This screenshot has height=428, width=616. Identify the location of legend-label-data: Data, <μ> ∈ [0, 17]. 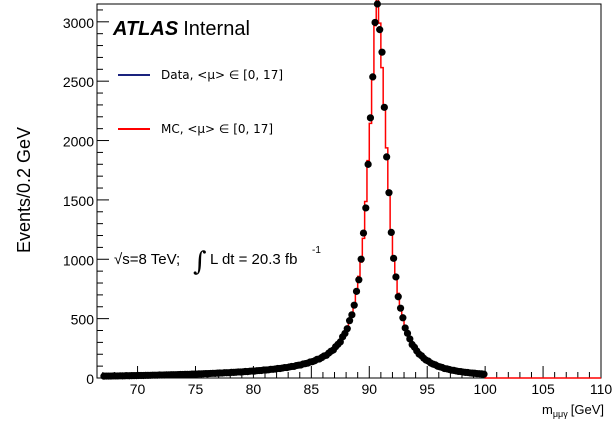
(222, 75).